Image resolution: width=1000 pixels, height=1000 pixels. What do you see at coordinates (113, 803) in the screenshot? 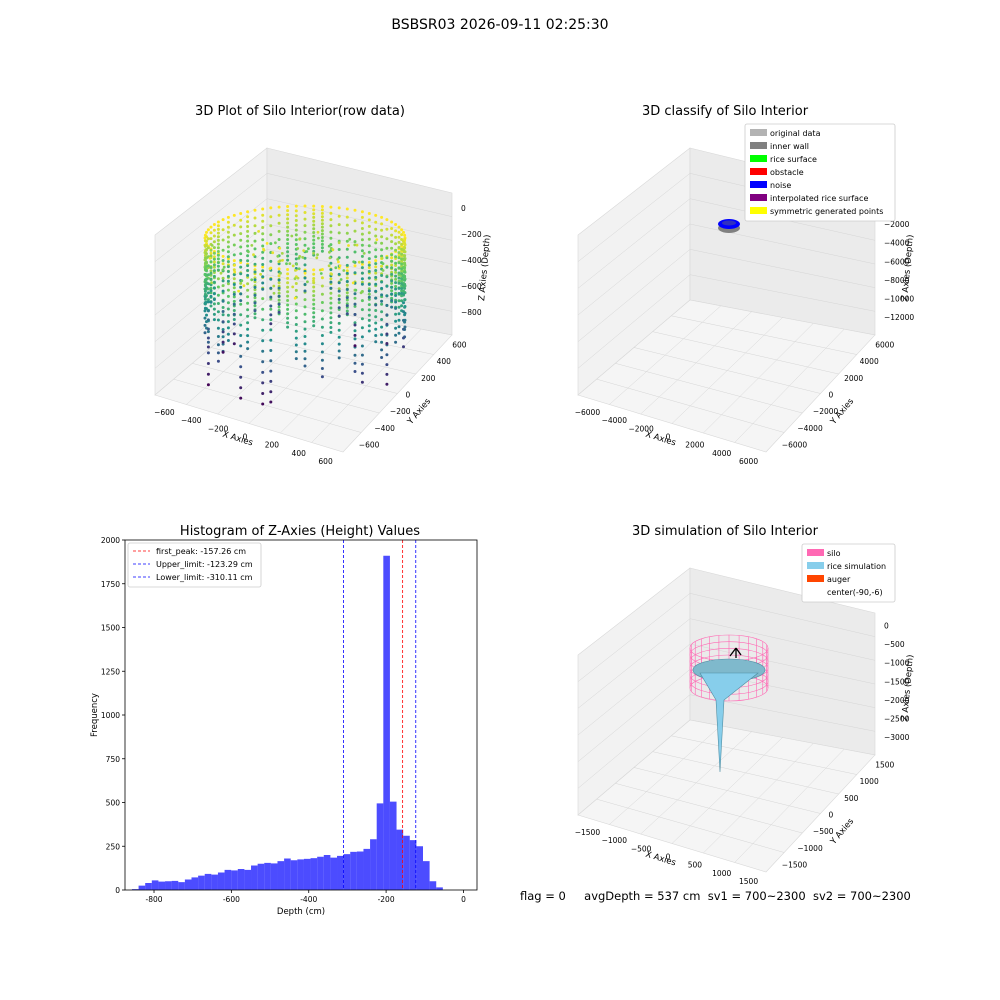
I see `y-tick-label: 500` at bounding box center [113, 803].